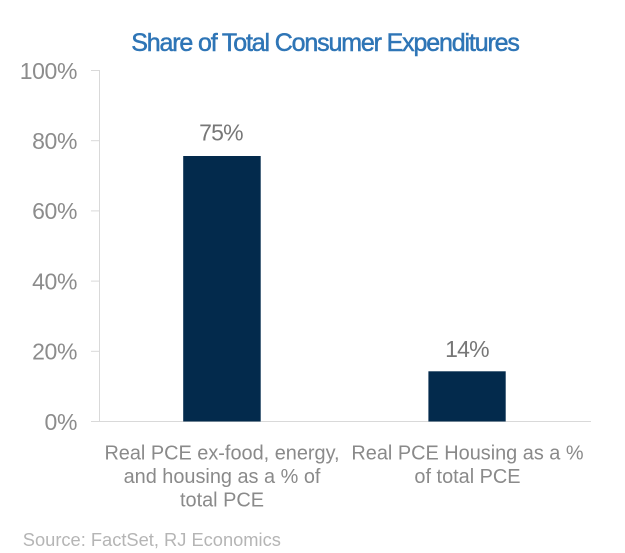 This screenshot has height=553, width=625. Describe the element at coordinates (221, 454) in the screenshot. I see `svg-text: Real PCE ex-food, energy,` at that location.